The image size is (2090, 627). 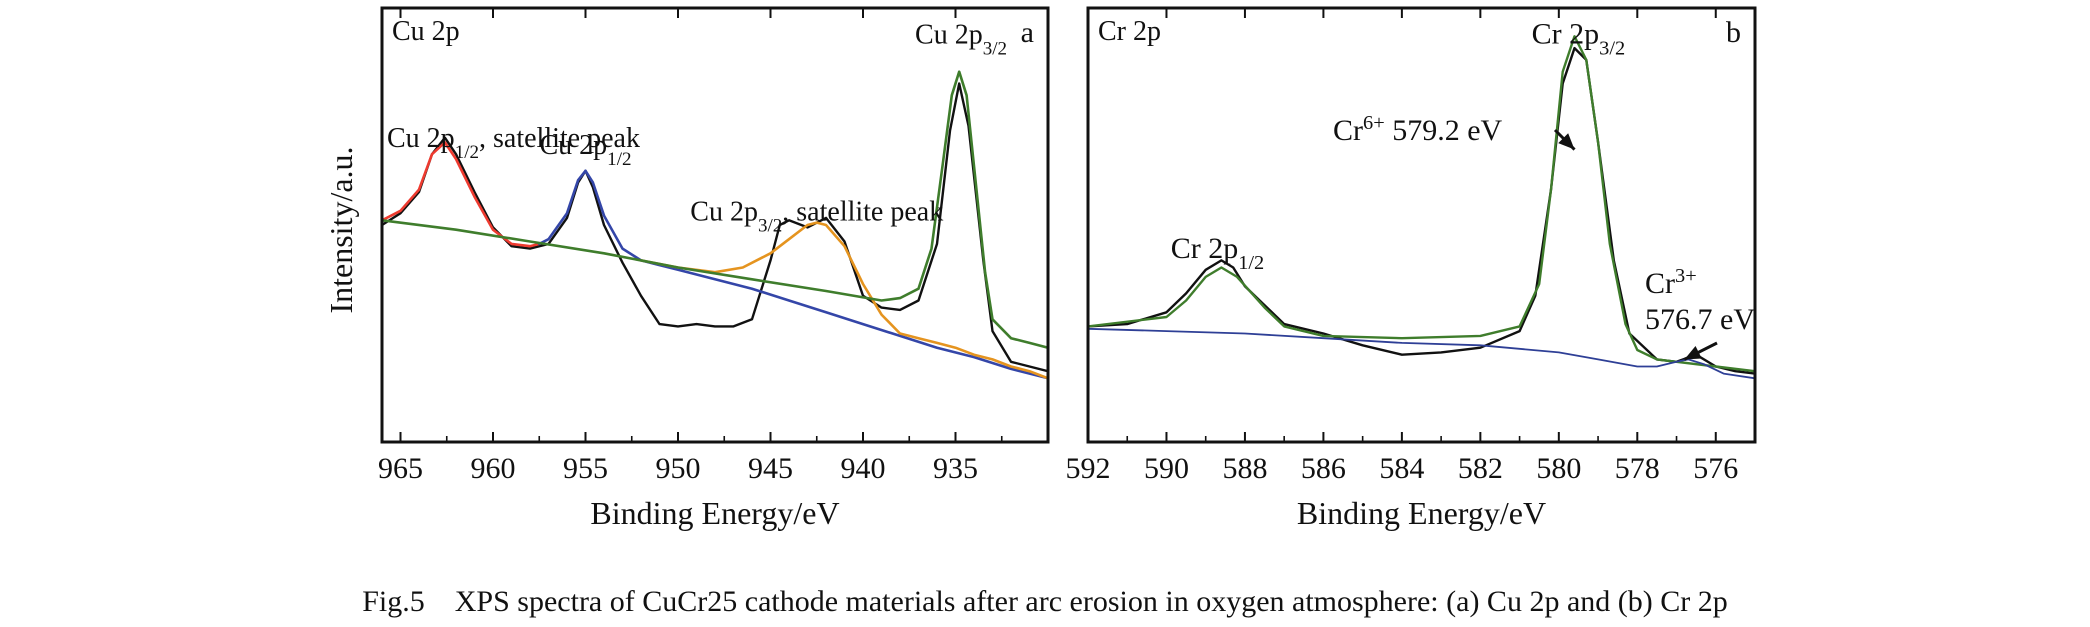 I want to click on x-tick-label: 588, so click(x=1244, y=468).